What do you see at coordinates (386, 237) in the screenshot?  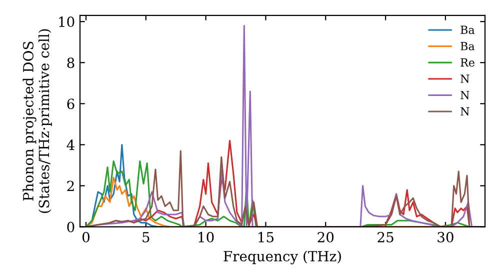 I see `x-tick-label: 25` at bounding box center [386, 237].